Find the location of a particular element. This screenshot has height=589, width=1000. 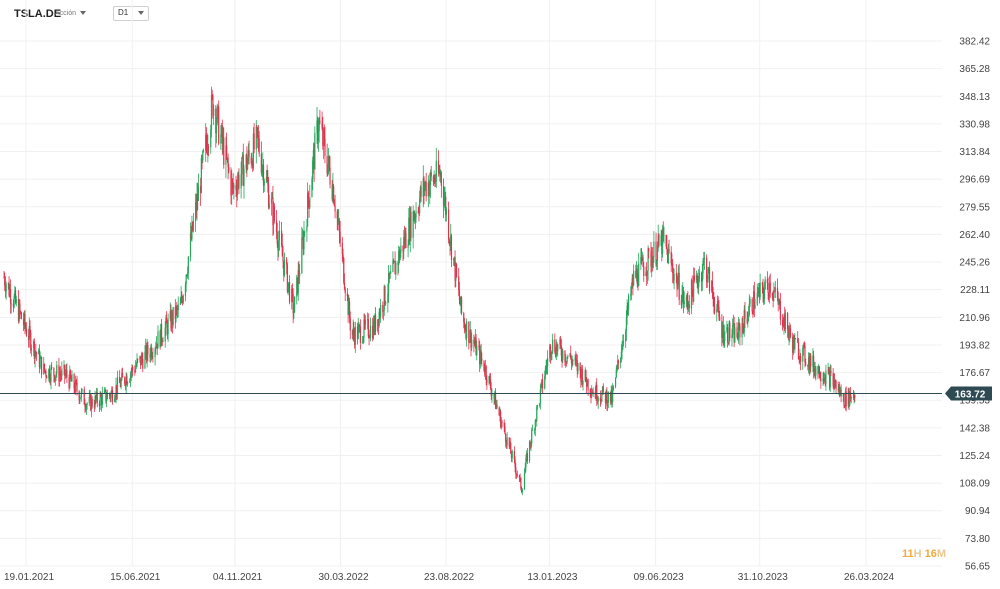

x-tick-label: 13.01.2023 is located at coordinates (552, 577).